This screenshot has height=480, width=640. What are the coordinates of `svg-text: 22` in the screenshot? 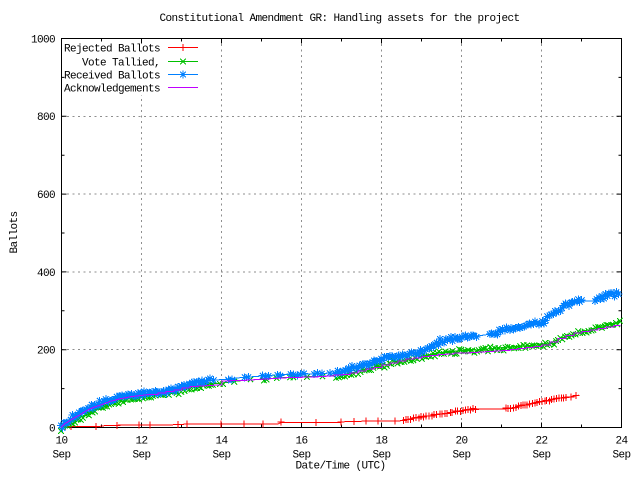 It's located at (541, 442).